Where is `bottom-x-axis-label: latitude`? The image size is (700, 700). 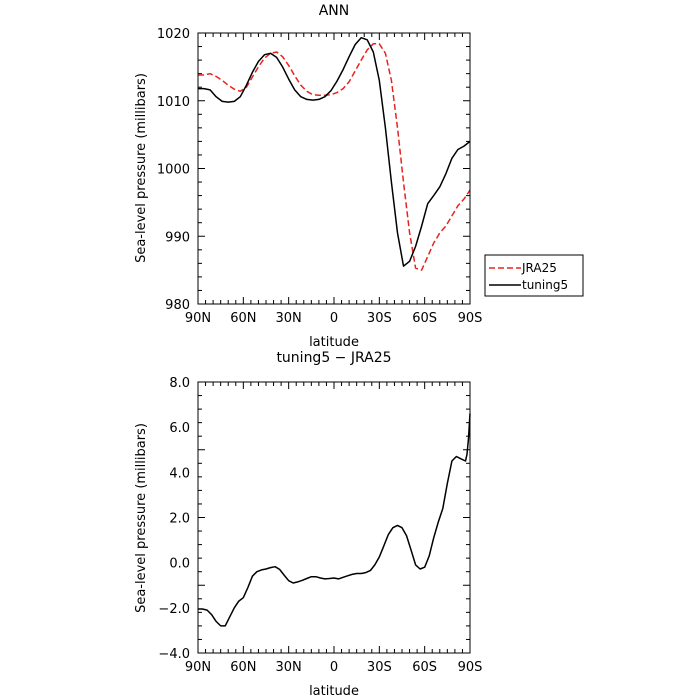 bottom-x-axis-label: latitude is located at coordinates (334, 691).